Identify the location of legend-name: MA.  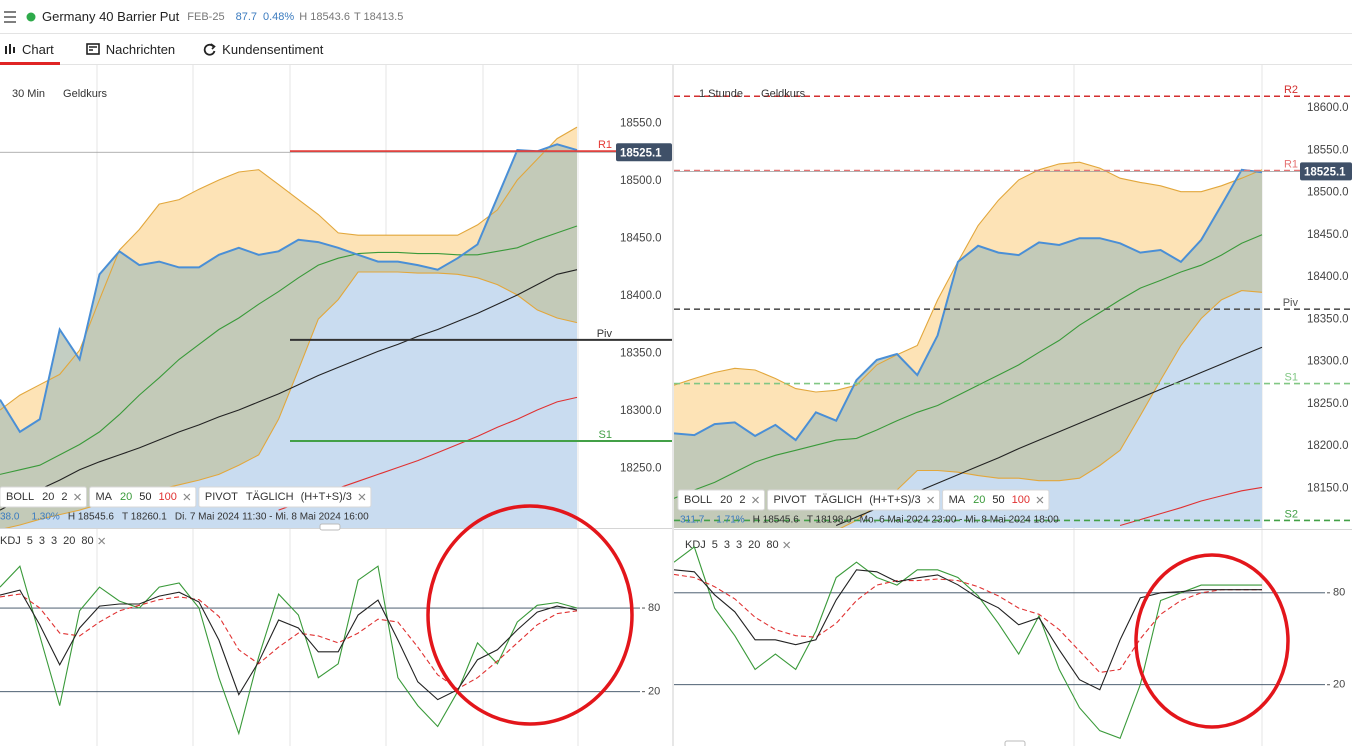
(957, 500).